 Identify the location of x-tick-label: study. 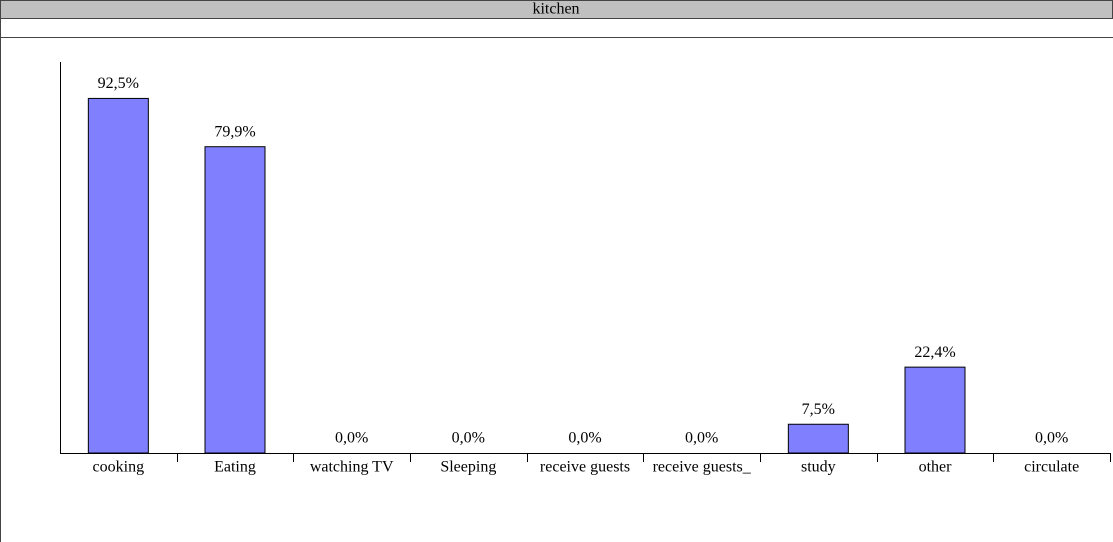
(818, 467).